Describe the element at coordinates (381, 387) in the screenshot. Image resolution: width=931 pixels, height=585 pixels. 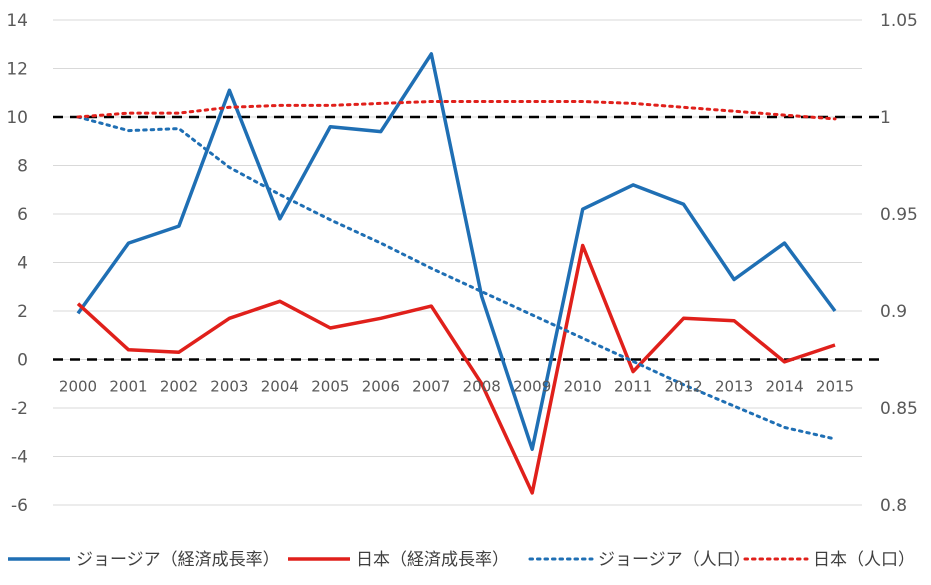
I see `x-tick-label: 2006` at that location.